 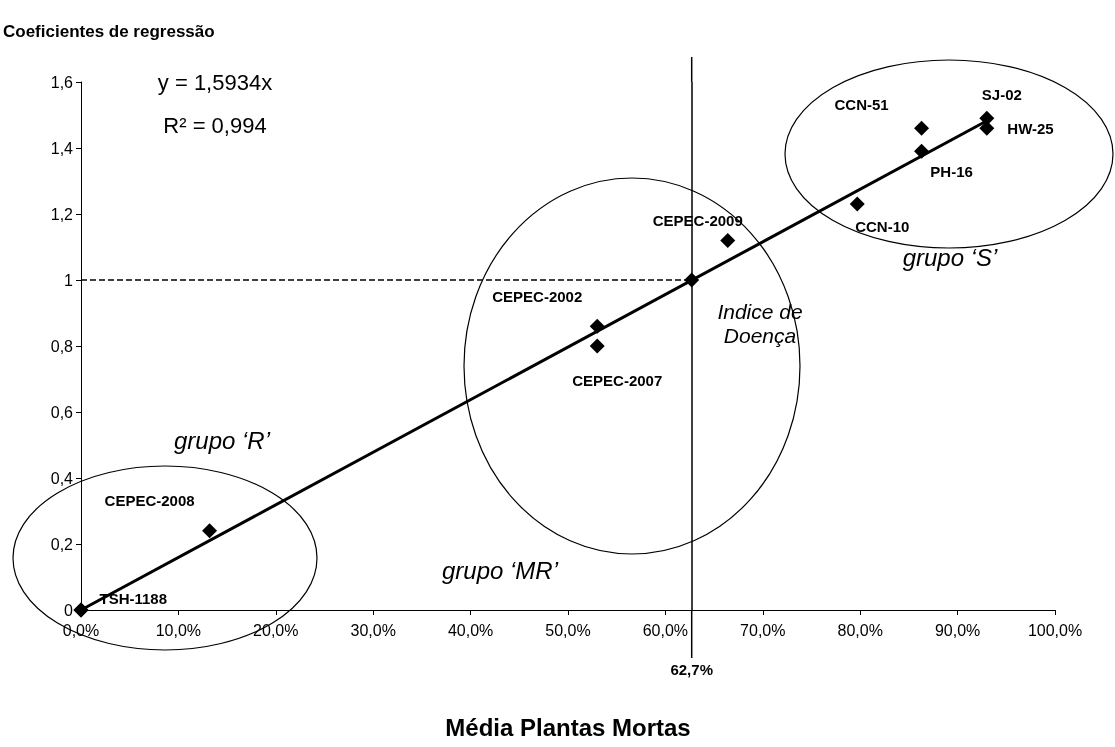 What do you see at coordinates (215, 125) in the screenshot?
I see `annotation: R² = 0,994` at bounding box center [215, 125].